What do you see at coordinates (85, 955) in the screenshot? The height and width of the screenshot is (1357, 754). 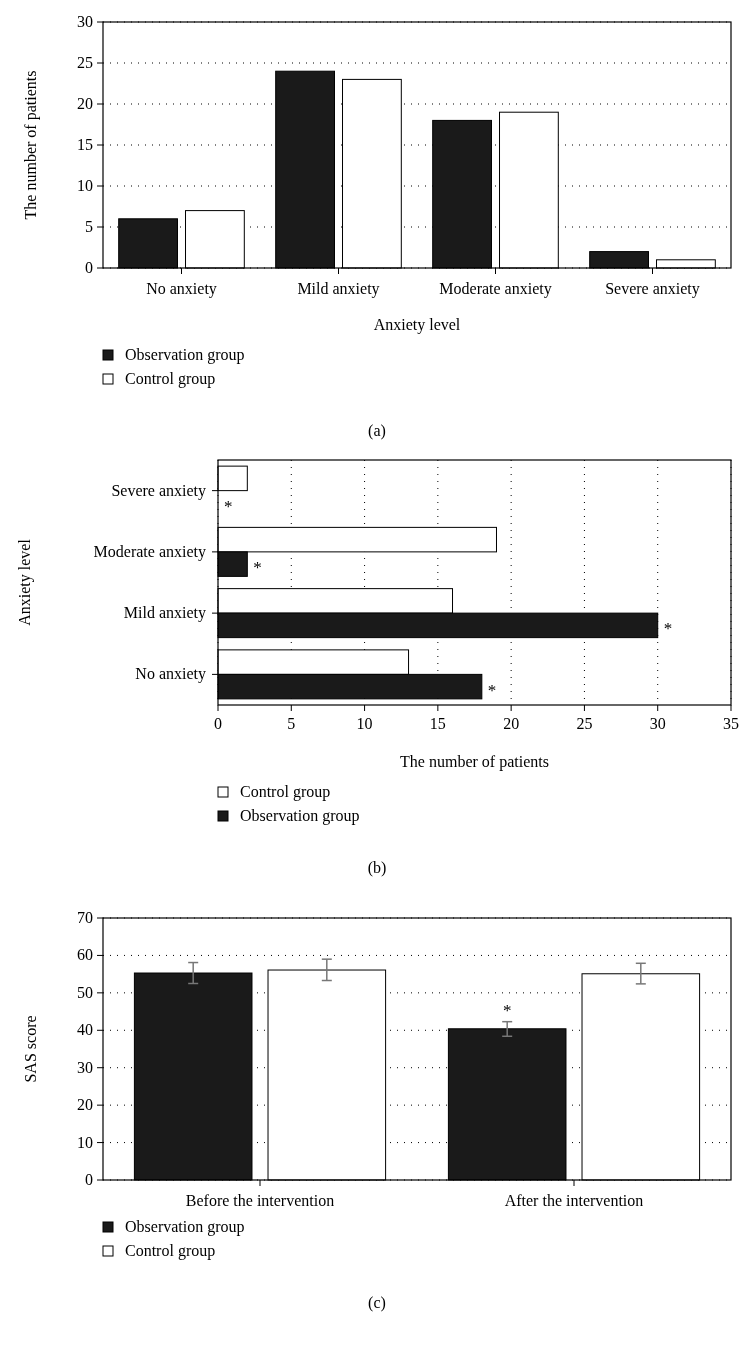 I see `y-tick-label: 60` at bounding box center [85, 955].